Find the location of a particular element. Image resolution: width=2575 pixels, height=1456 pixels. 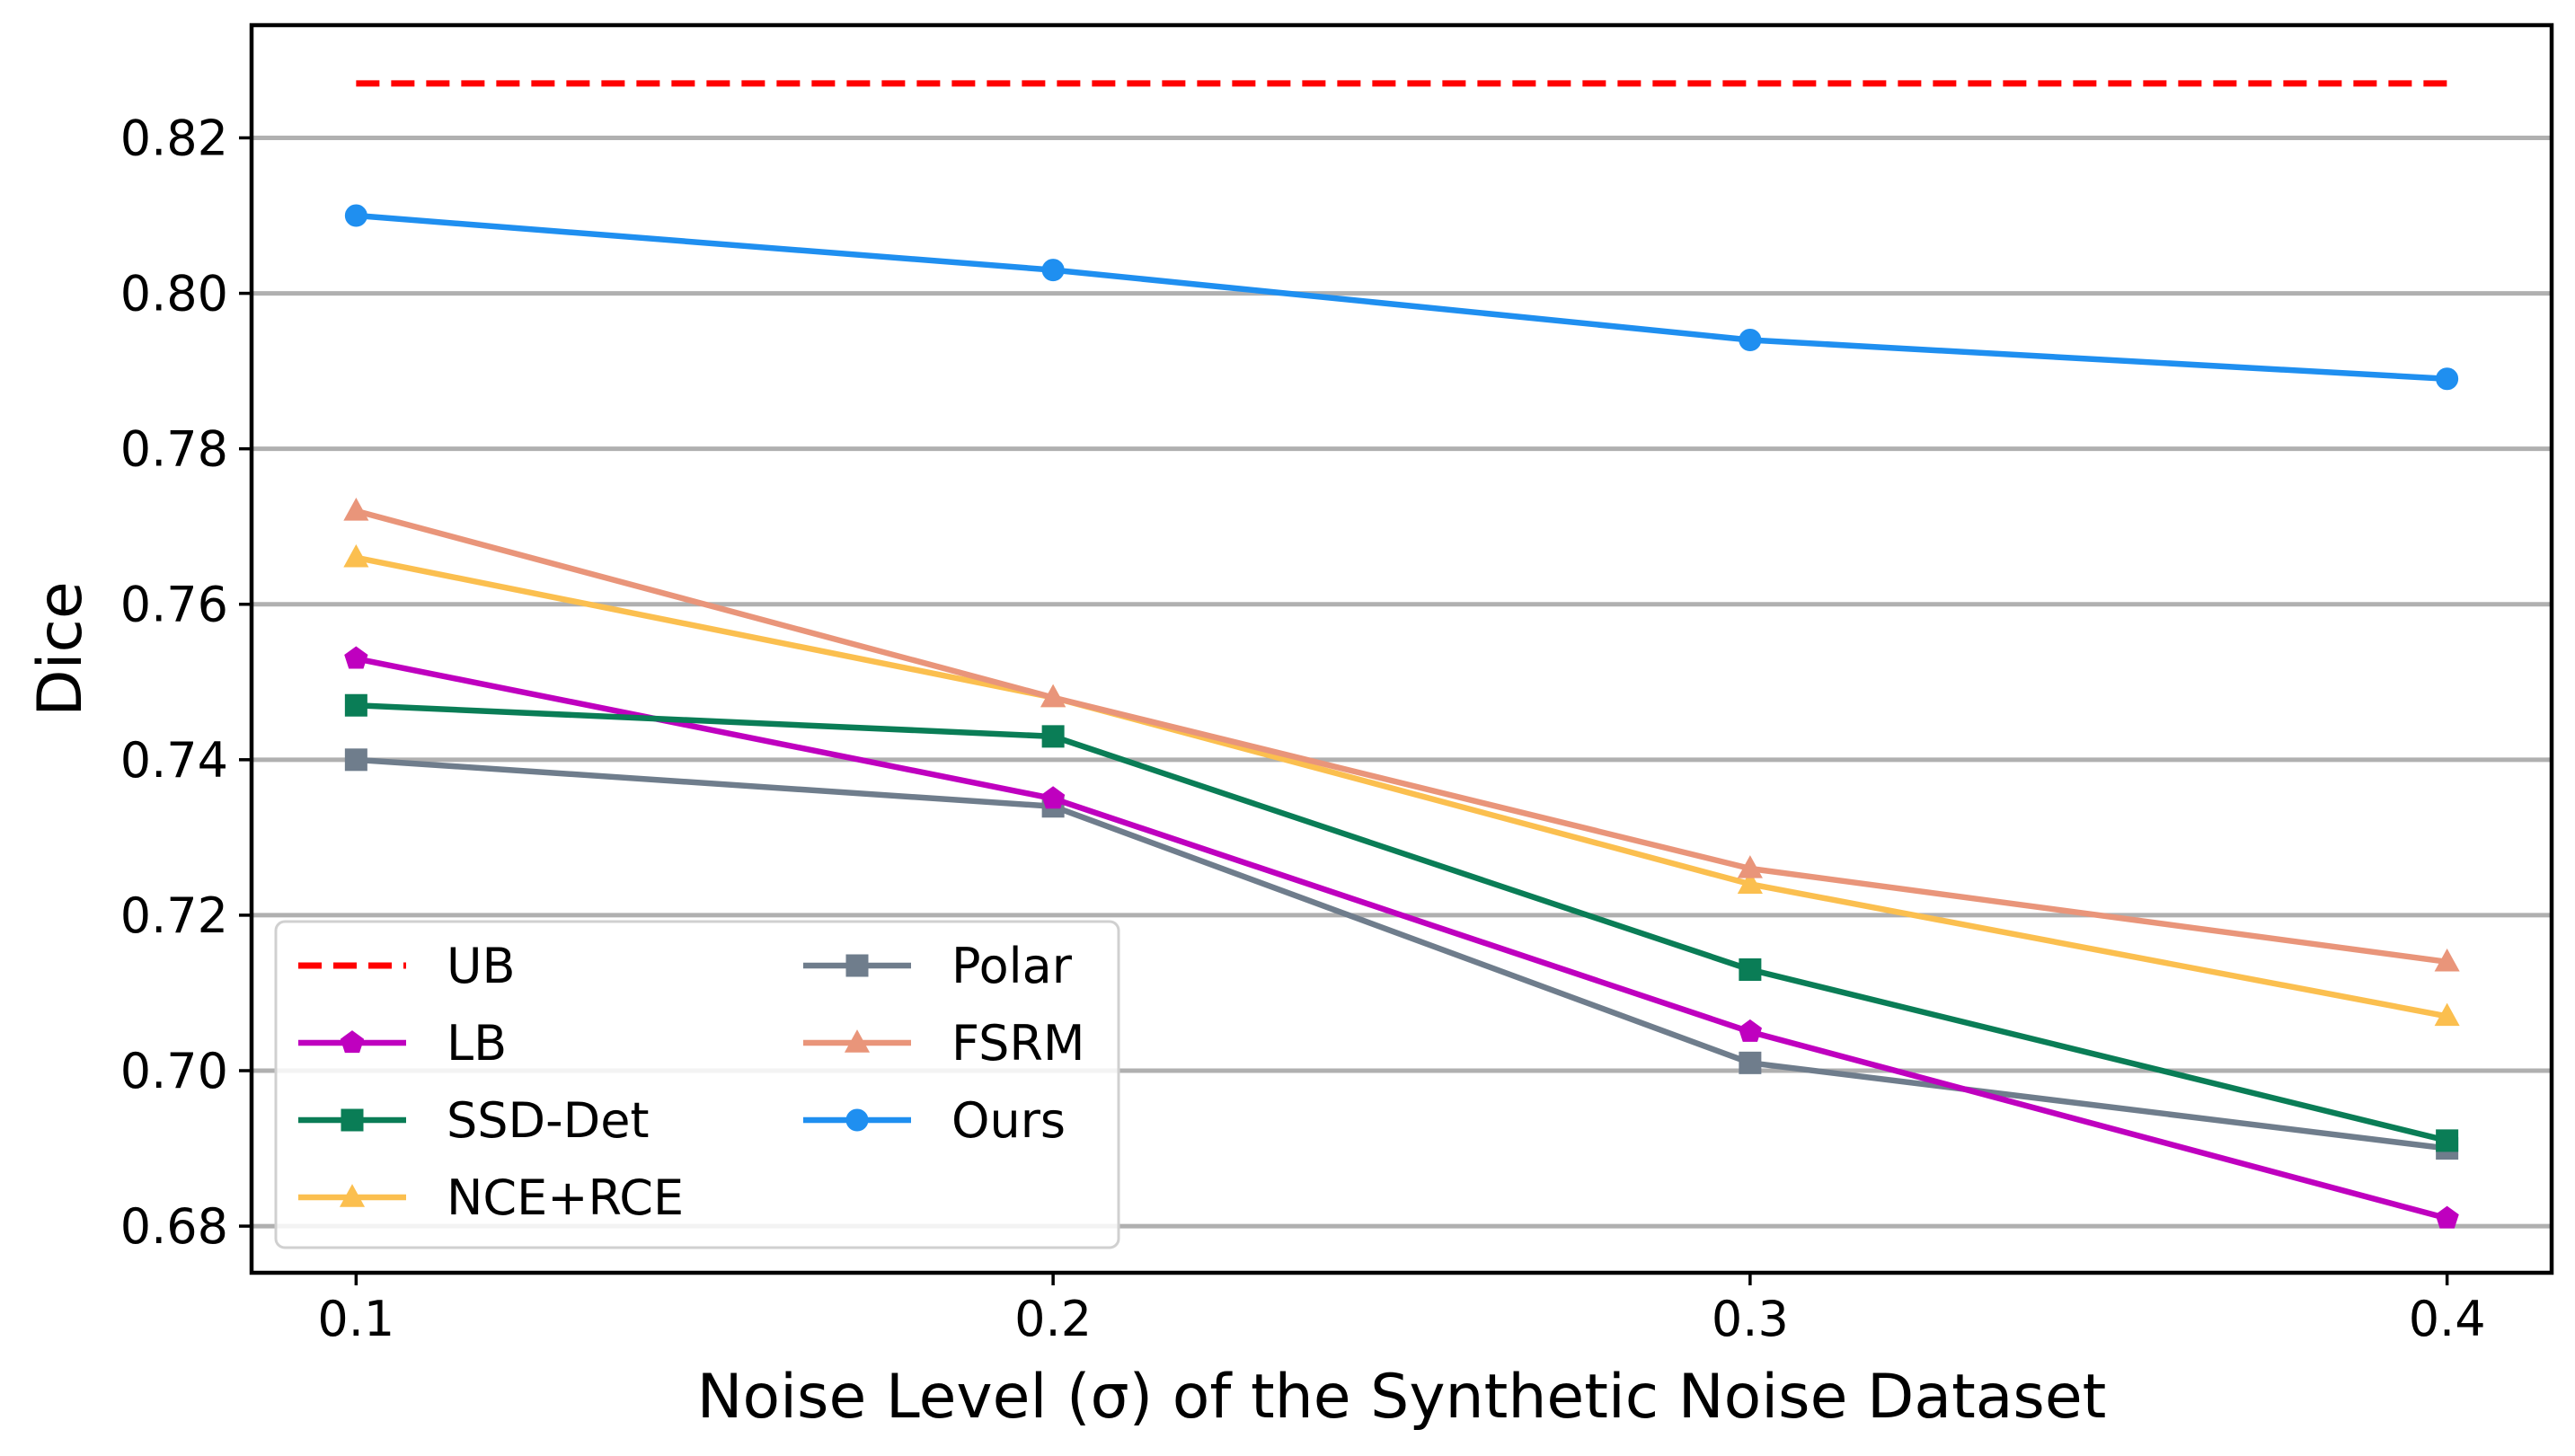

legend-label: Polar is located at coordinates (1012, 966).